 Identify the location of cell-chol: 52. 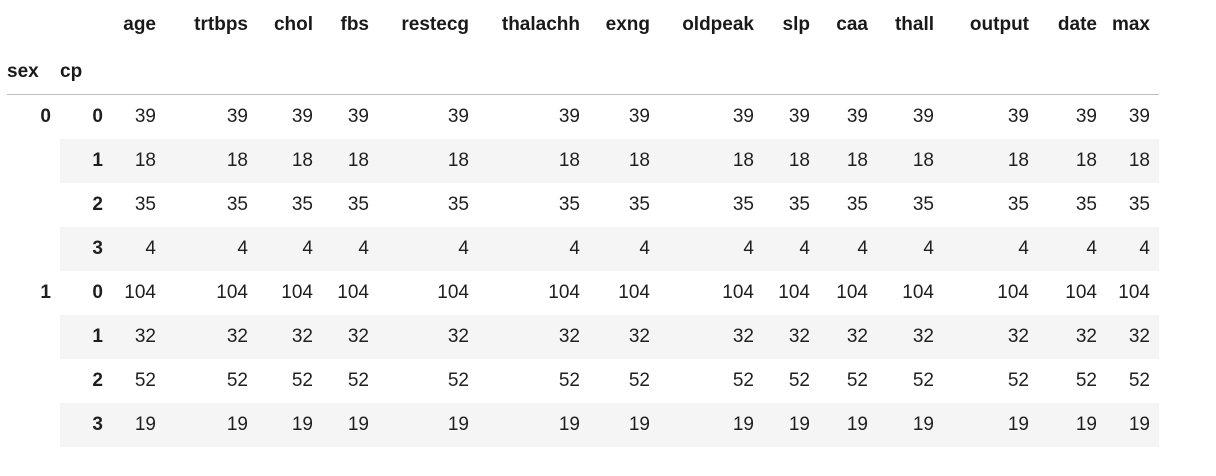
(302, 380).